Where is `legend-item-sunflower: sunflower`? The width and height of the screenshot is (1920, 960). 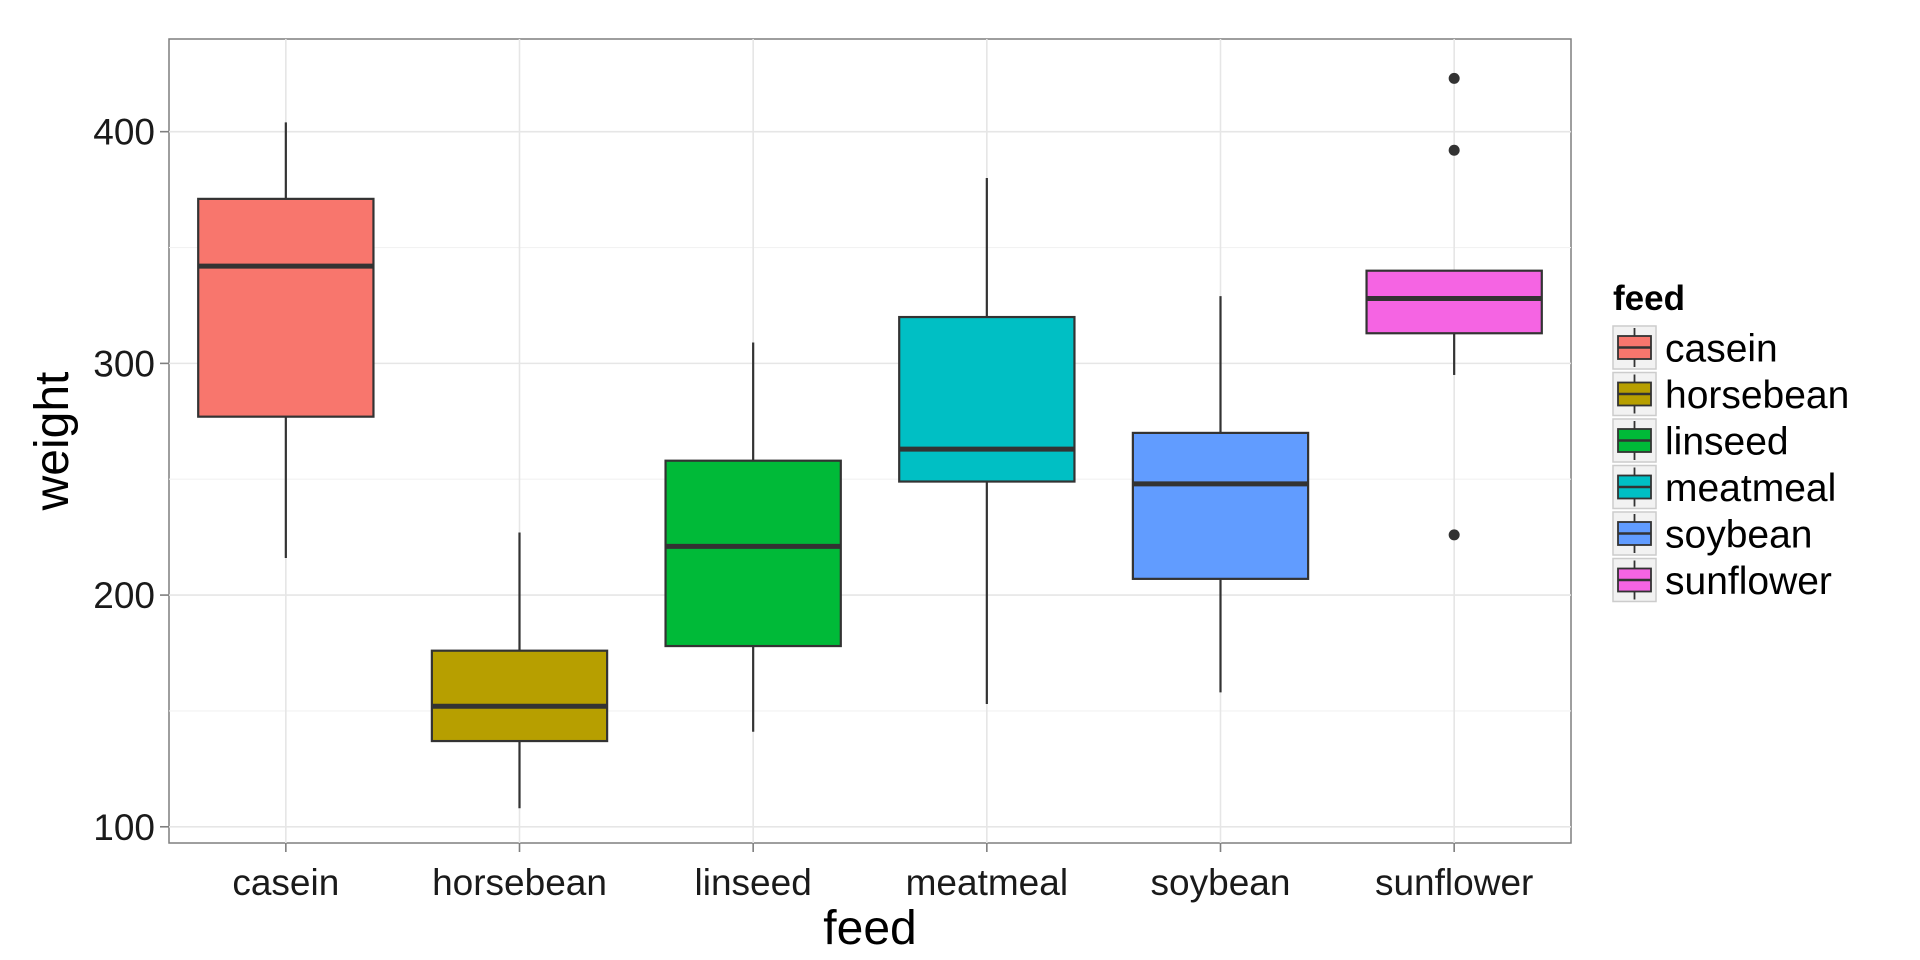 legend-item-sunflower: sunflower is located at coordinates (1722, 580).